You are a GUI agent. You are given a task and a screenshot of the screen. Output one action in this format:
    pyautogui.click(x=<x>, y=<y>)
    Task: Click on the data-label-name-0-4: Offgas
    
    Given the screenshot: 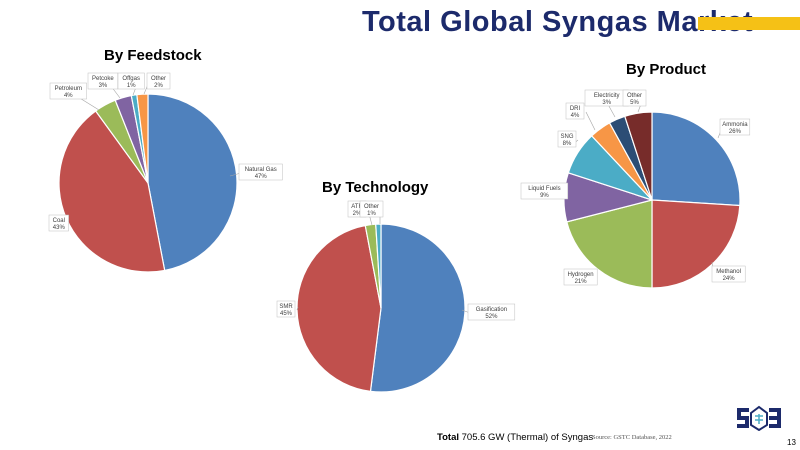 What is the action you would take?
    pyautogui.click(x=131, y=79)
    